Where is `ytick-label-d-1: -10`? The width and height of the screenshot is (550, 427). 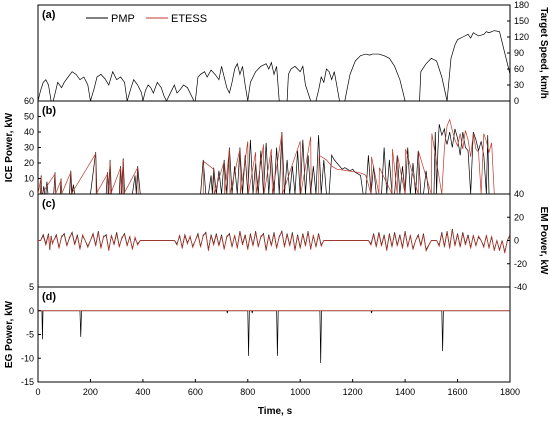
ytick-label-d-1: -10 is located at coordinates (27, 358).